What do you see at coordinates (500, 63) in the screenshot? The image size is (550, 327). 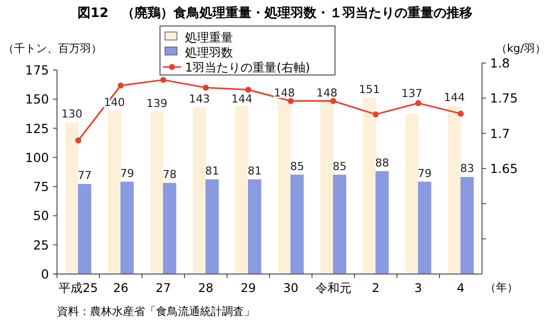 I see `y2-tick-label: 1.8` at bounding box center [500, 63].